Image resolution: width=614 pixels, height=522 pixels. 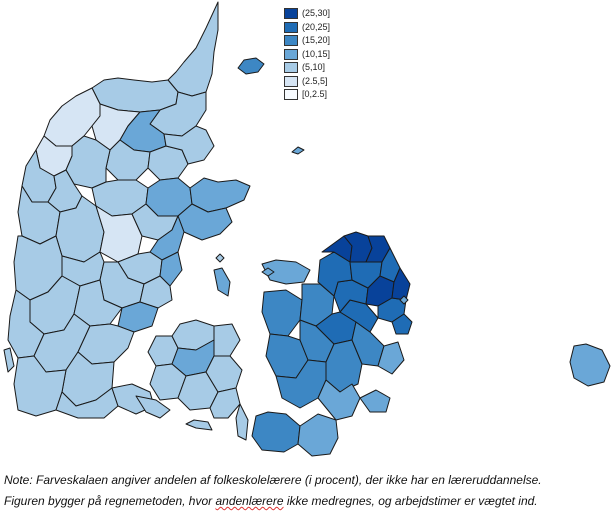 I want to click on region-lolland, so click(x=276, y=432).